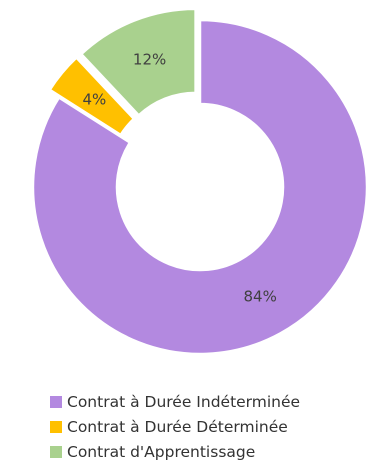 This screenshot has height=472, width=387. What do you see at coordinates (56, 451) in the screenshot?
I see `legend-swatch-apprentissage` at bounding box center [56, 451].